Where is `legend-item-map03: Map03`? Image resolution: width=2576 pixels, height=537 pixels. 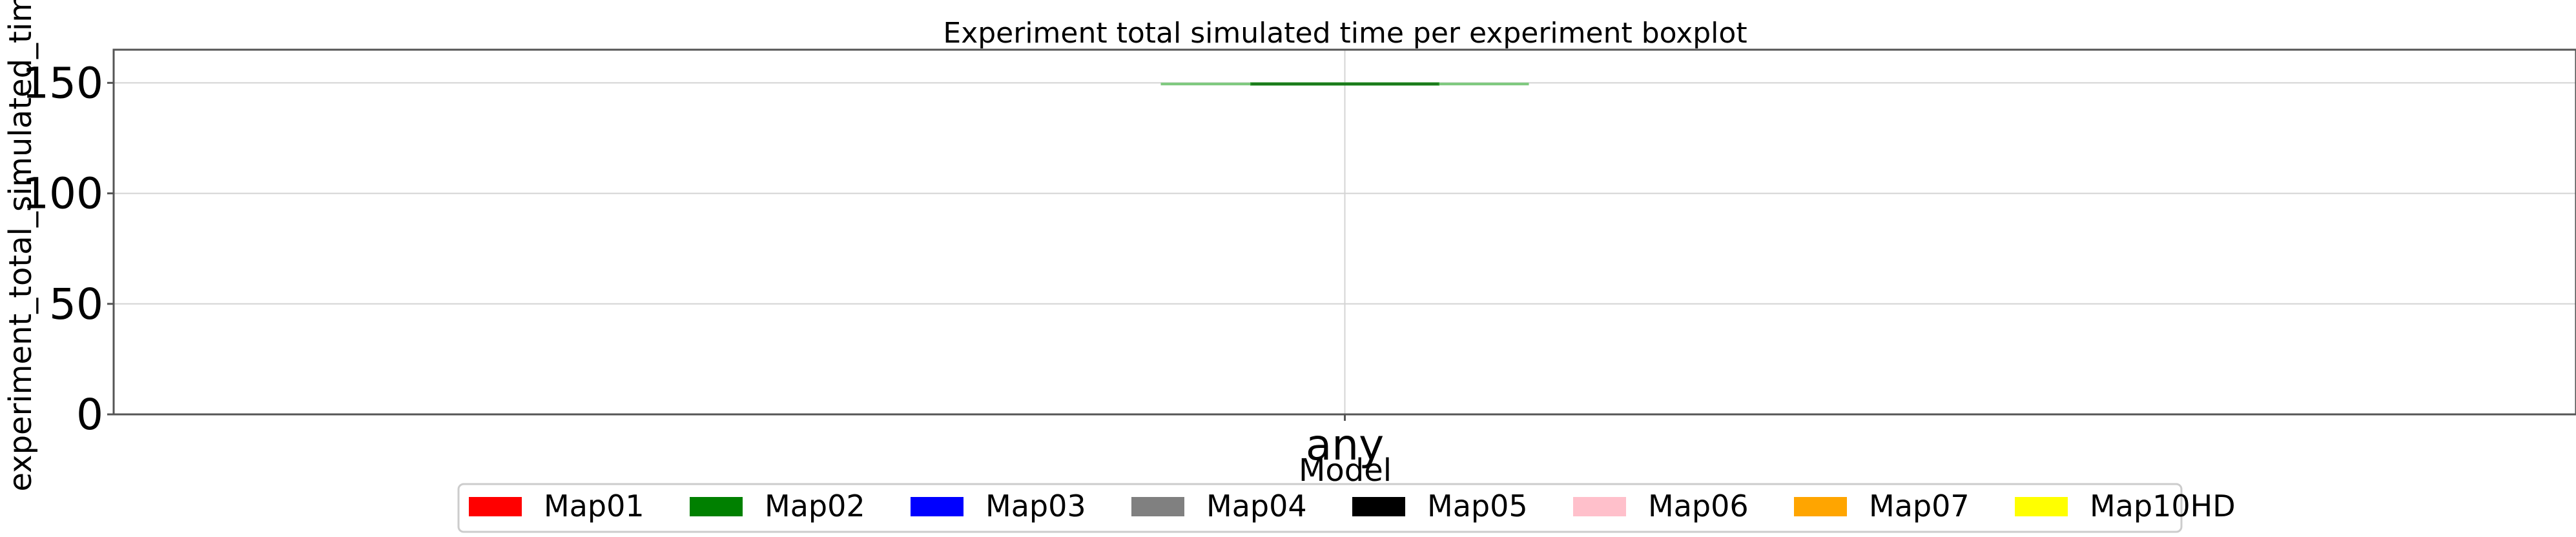
legend-item-map03: Map03 is located at coordinates (998, 506).